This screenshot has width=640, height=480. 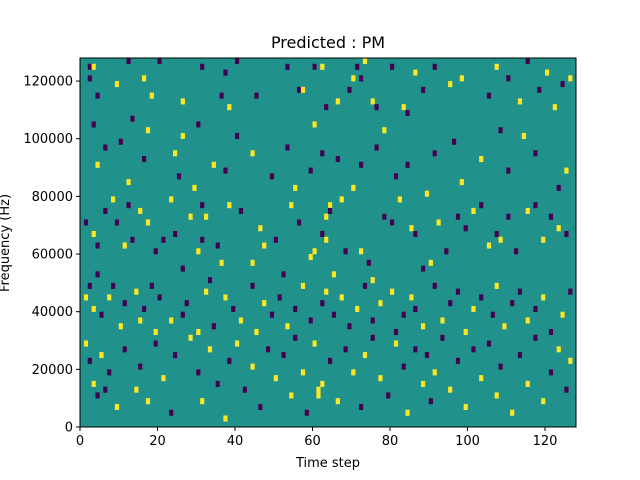 I want to click on x-tick-label: 60, so click(x=312, y=441).